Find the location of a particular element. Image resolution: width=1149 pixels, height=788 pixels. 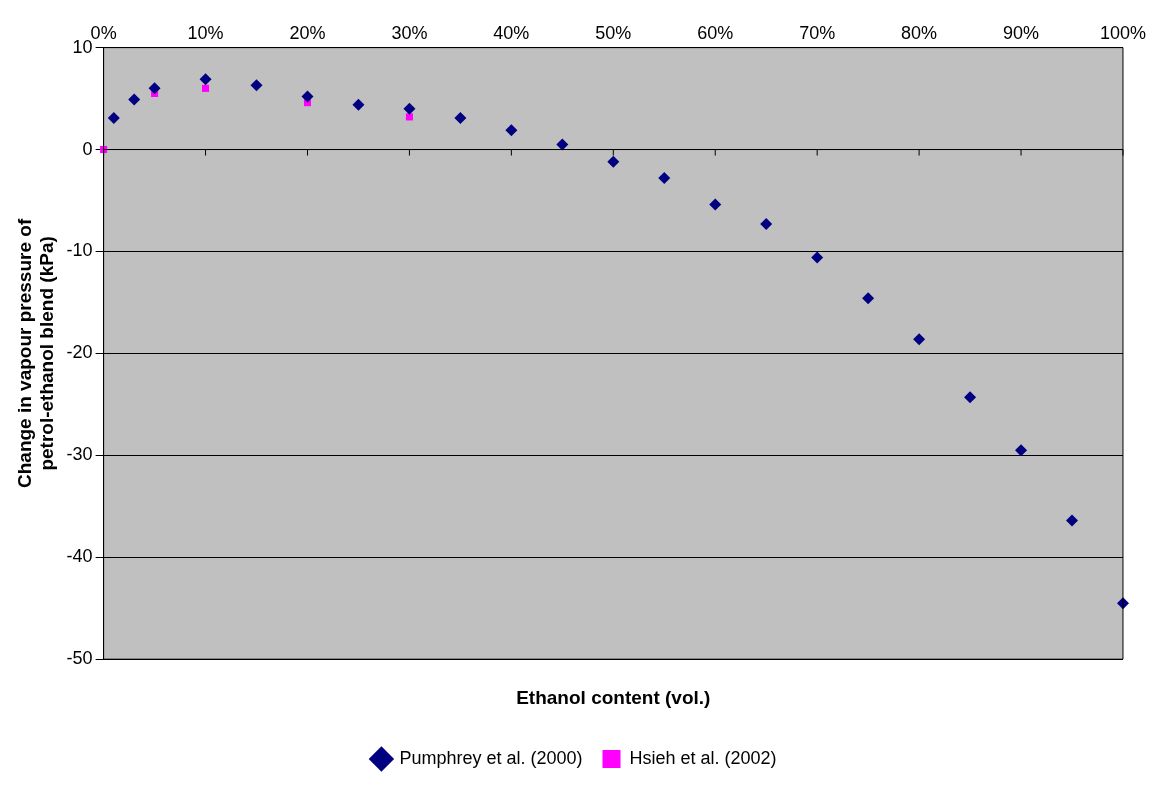

legend-label: Hsieh et al. (2002) is located at coordinates (703, 757).